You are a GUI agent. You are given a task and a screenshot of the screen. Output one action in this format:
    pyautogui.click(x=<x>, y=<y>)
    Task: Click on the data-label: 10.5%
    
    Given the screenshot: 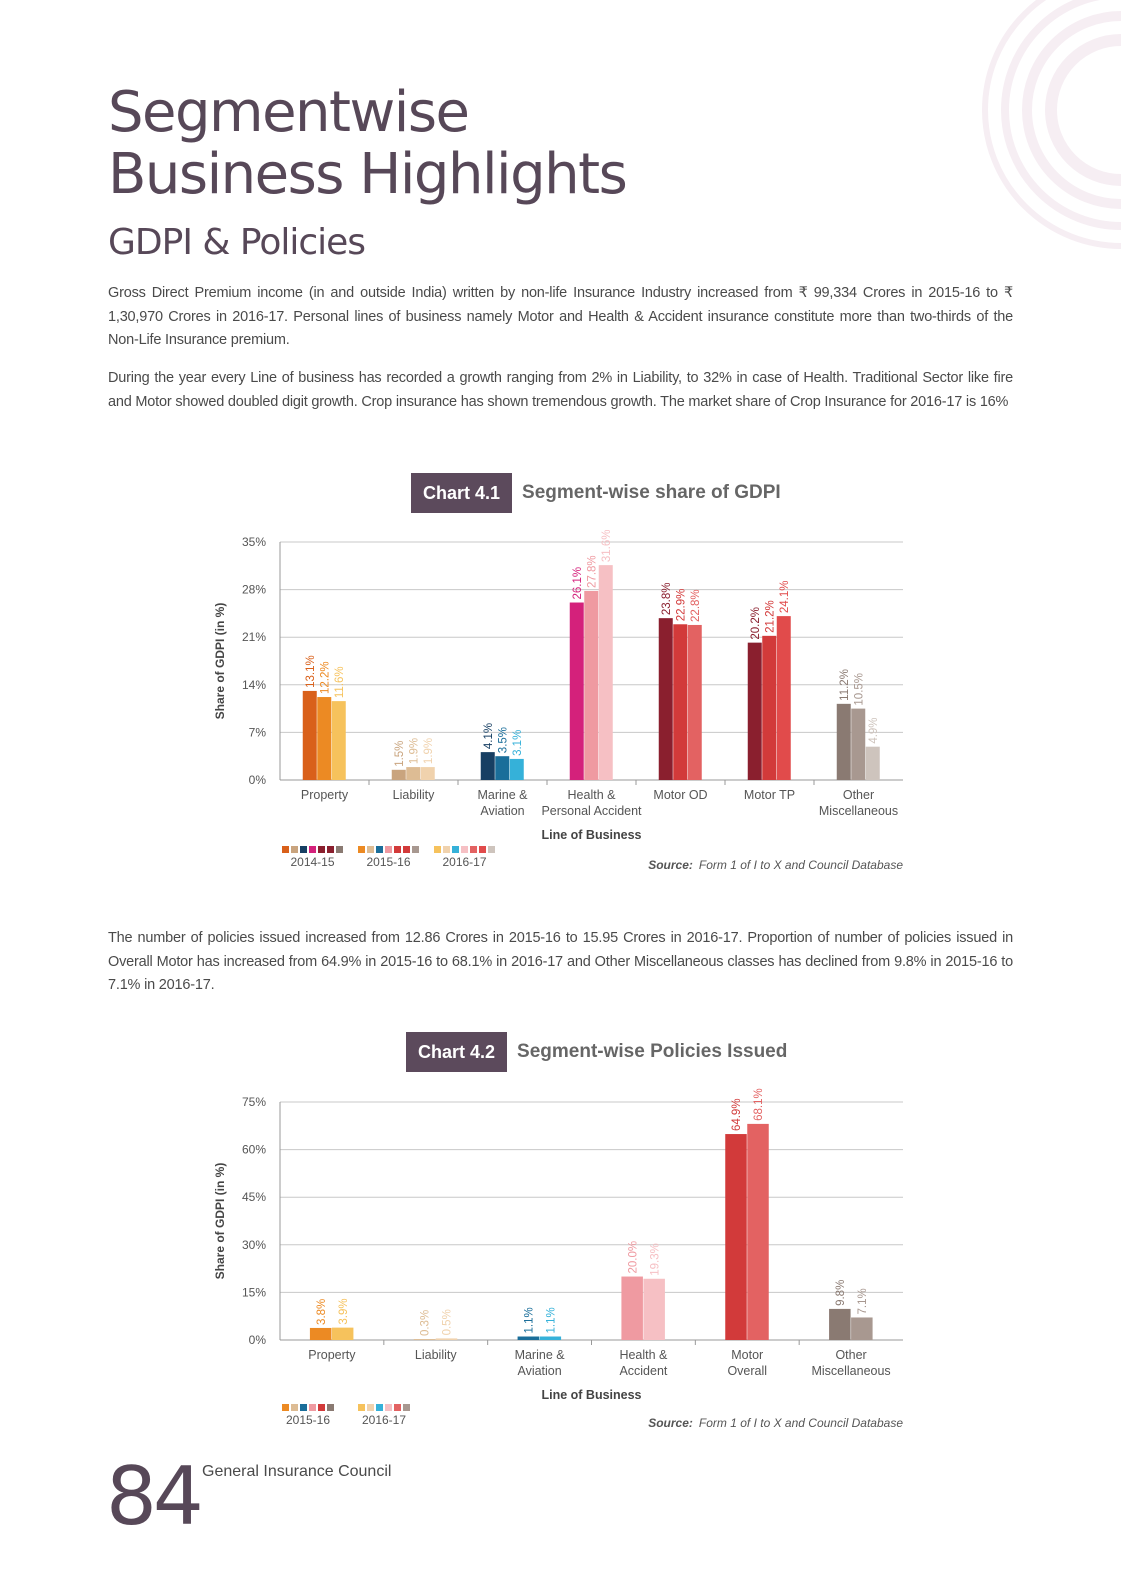 What is the action you would take?
    pyautogui.click(x=860, y=689)
    